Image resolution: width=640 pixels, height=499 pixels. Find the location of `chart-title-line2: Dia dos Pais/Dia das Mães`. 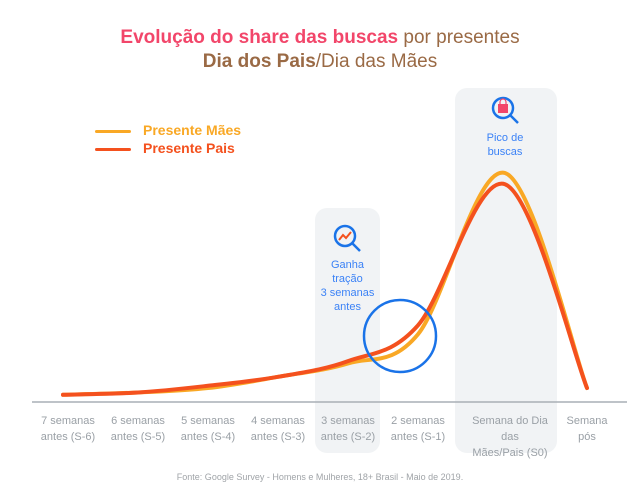

chart-title-line2: Dia dos Pais/Dia das Mães is located at coordinates (320, 62).